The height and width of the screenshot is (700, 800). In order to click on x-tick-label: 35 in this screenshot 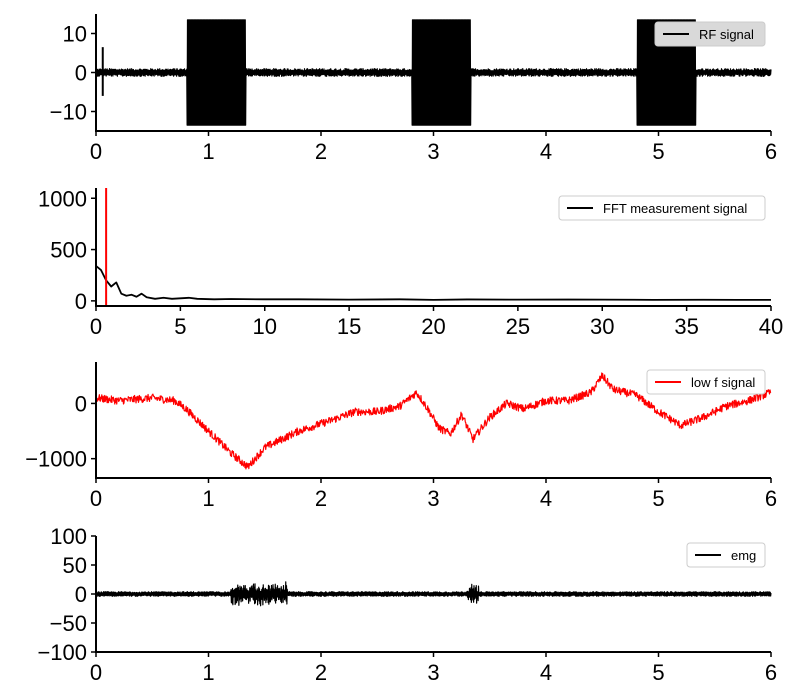, I will do `click(686, 326)`.